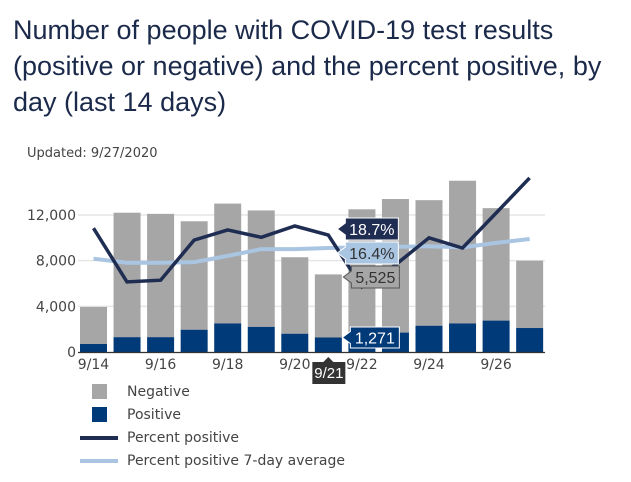 This screenshot has height=482, width=631. Describe the element at coordinates (56, 307) in the screenshot. I see `y-tick-label: 4,000` at that location.